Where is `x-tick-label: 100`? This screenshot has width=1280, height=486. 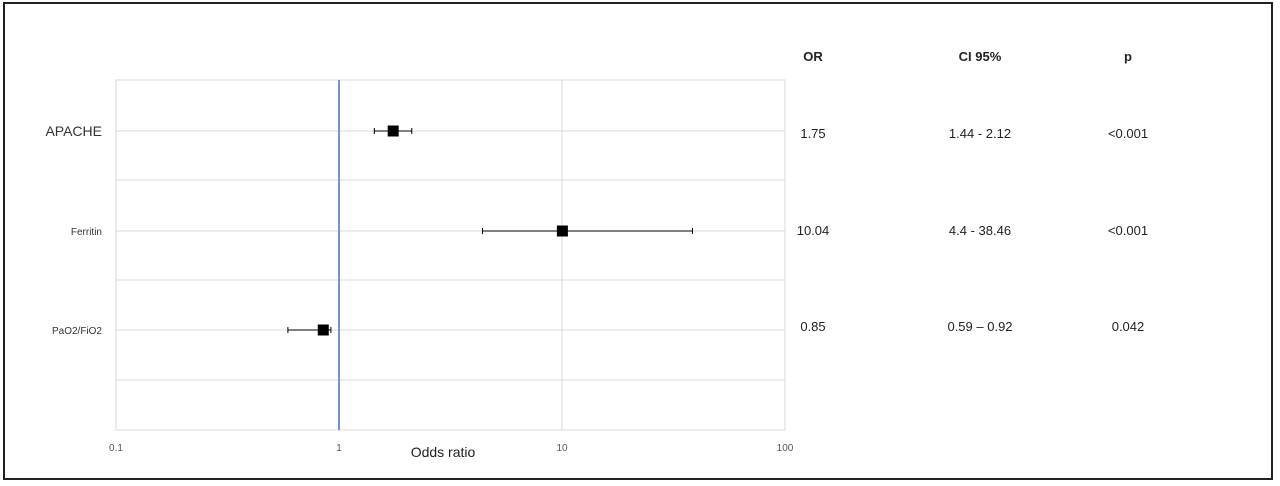
x-tick-label: 100 is located at coordinates (785, 448).